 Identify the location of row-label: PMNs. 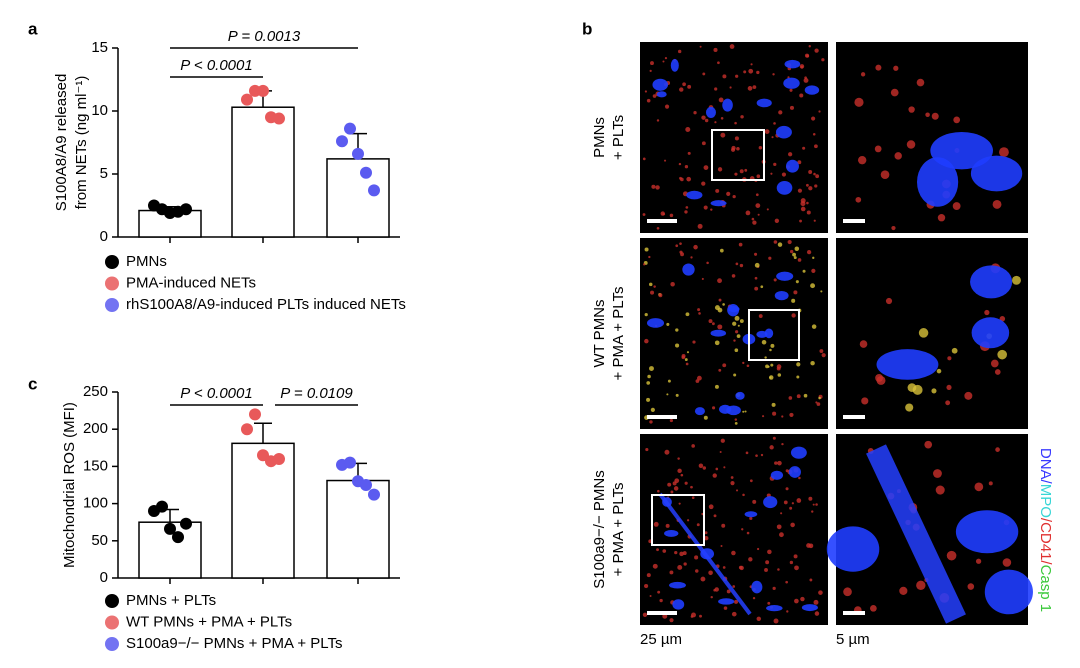
(599, 137).